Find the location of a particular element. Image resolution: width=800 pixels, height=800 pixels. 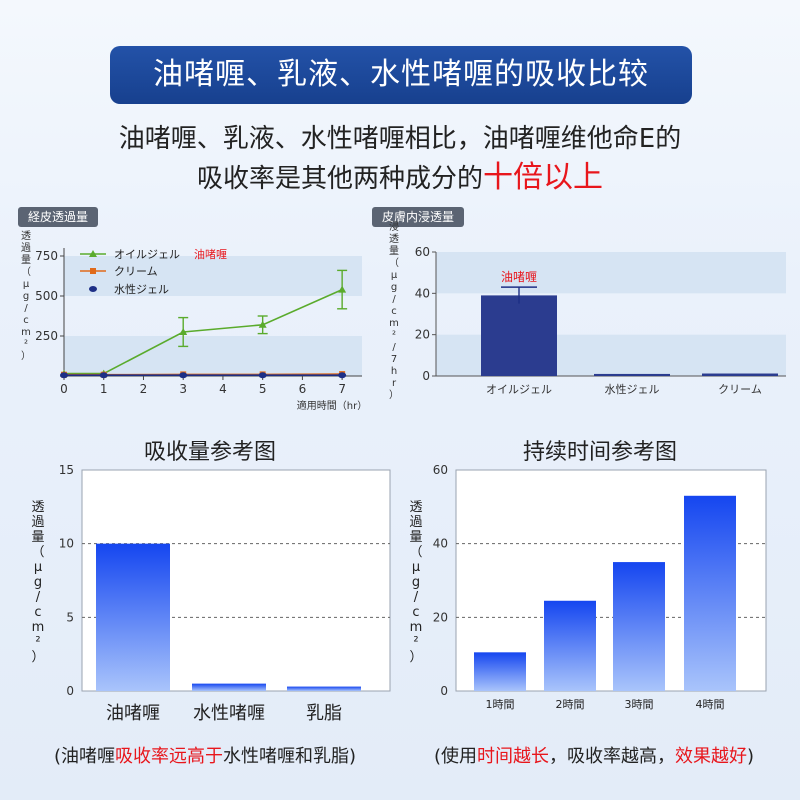

chart1-xtick-label: 6 is located at coordinates (303, 389).